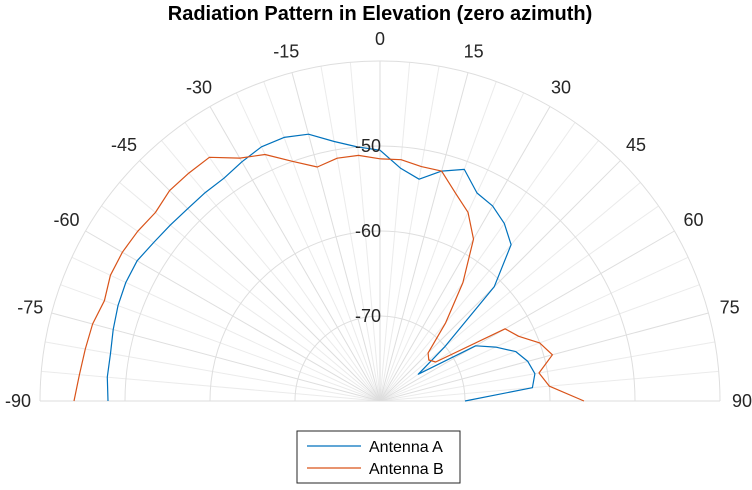  Describe the element at coordinates (30, 307) in the screenshot. I see `theta-tick-label: -75` at that location.